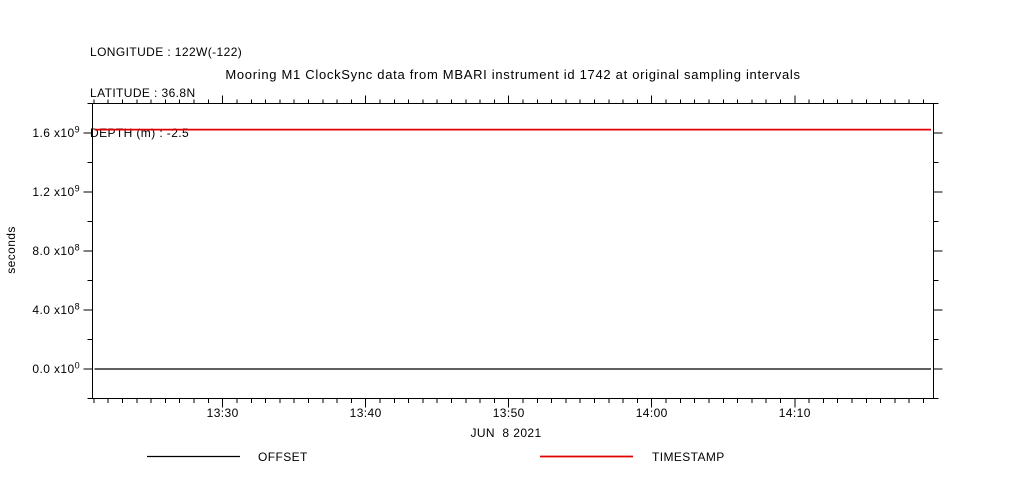 This screenshot has width=1009, height=504. What do you see at coordinates (223, 413) in the screenshot?
I see `x-tick-label: 13:30` at bounding box center [223, 413].